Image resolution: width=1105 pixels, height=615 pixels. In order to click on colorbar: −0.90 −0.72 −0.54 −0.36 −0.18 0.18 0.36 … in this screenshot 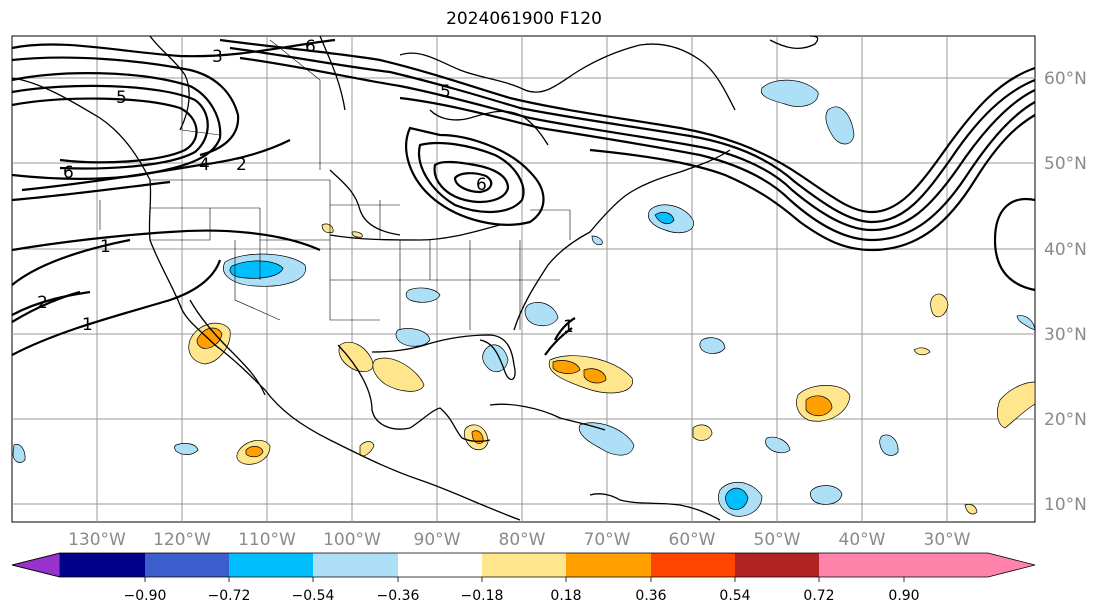, I will do `click(523, 578)`.